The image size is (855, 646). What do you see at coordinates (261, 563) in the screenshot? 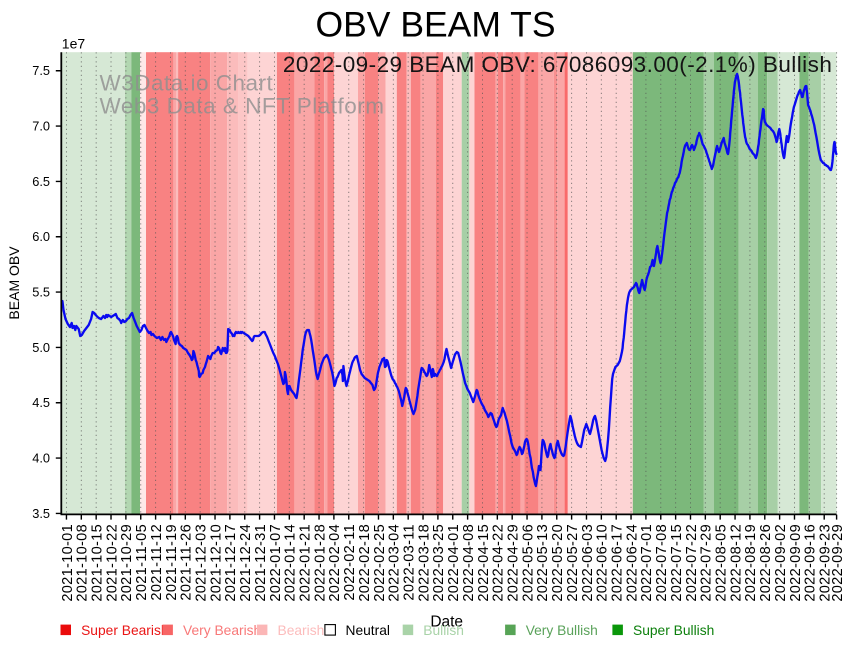
I see `svg-text: 2021-12-31` at bounding box center [261, 563].